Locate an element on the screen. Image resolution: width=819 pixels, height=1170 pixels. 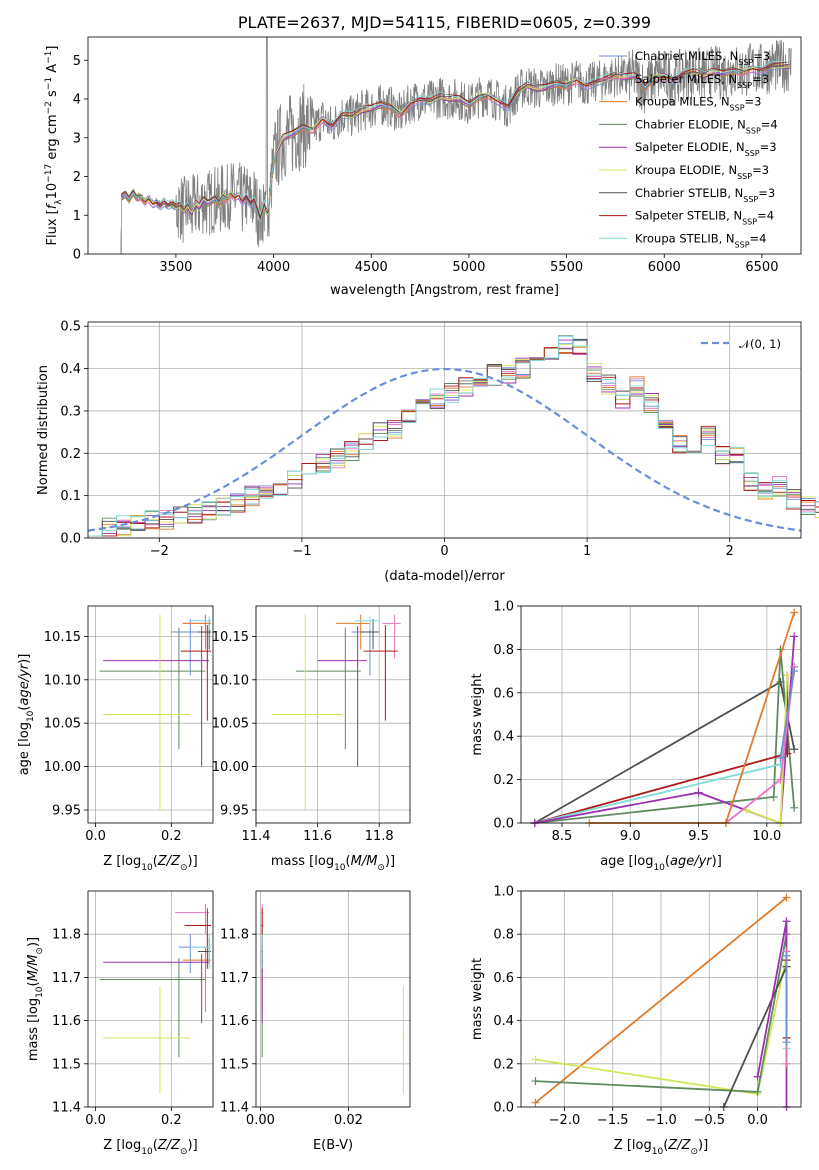
label-part: Z [ is located at coordinates (112, 861).